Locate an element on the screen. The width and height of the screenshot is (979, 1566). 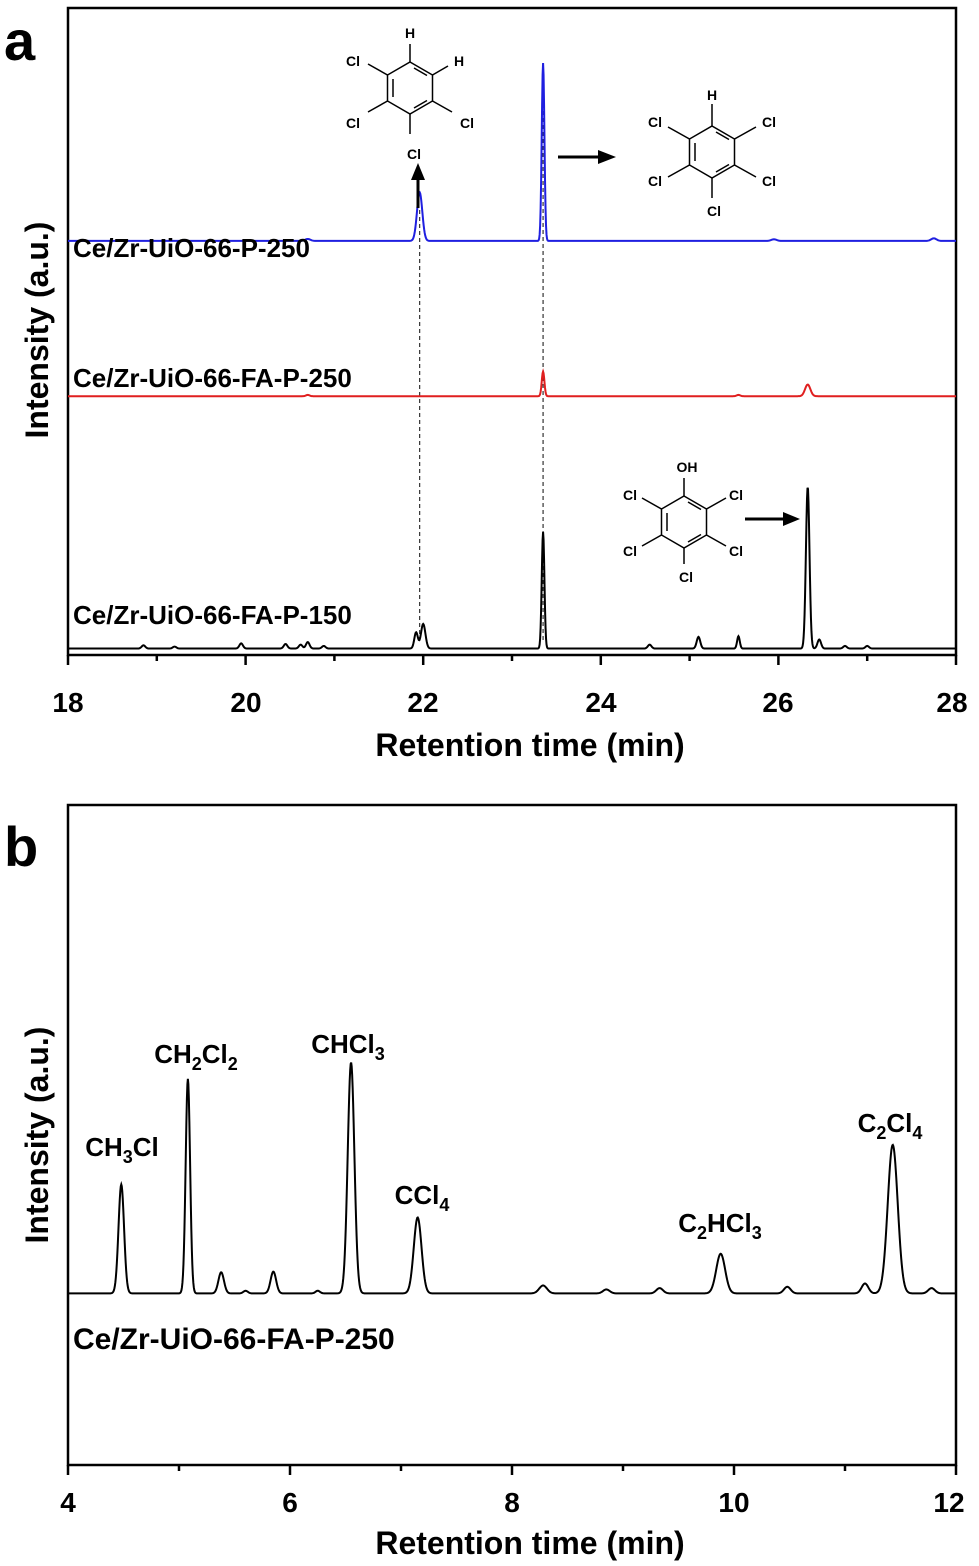
peak-label-ch2cl2: CH2Cl2 is located at coordinates (196, 1056).